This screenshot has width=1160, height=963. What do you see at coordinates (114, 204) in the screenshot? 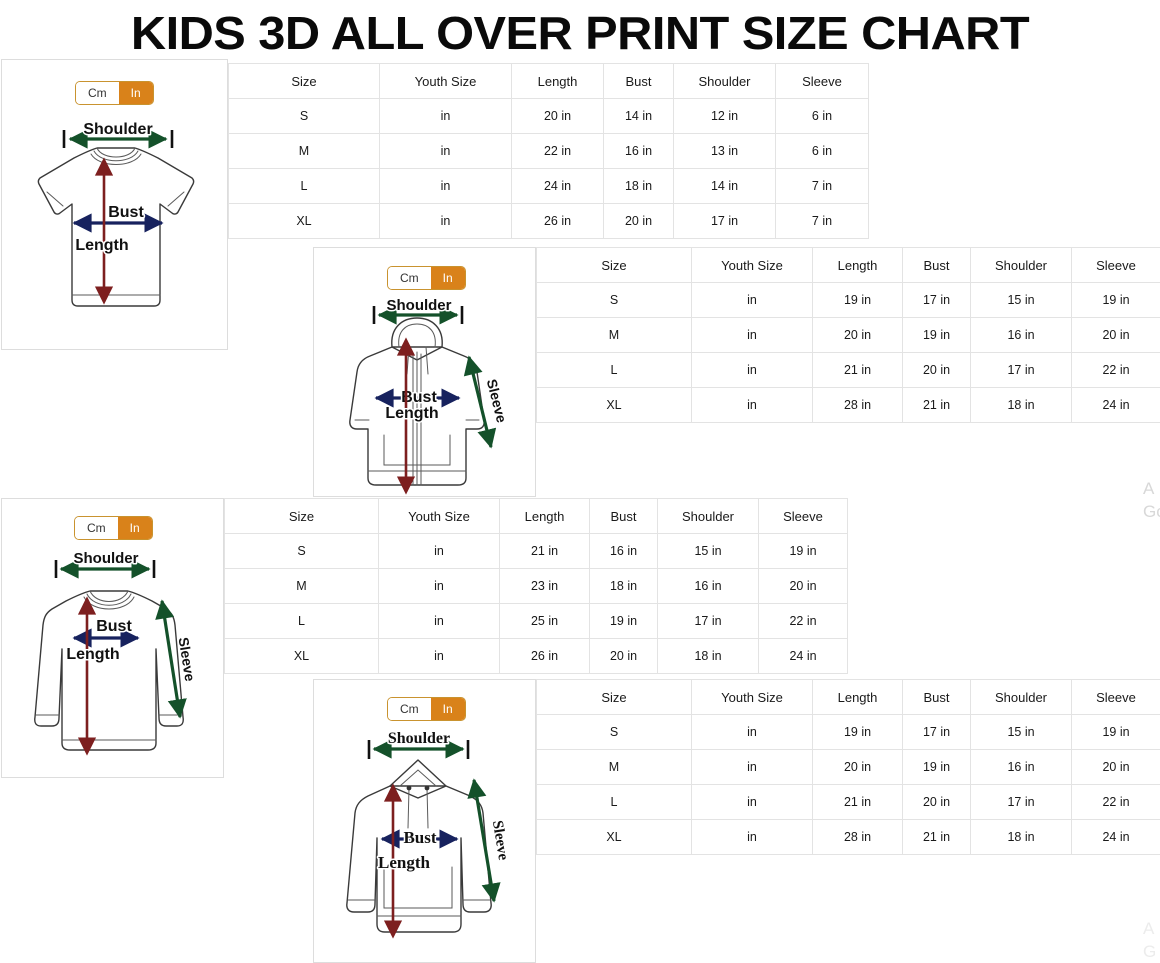
I see `diagram-panel-t-shirt: Cm In Shoulder` at bounding box center [114, 204].